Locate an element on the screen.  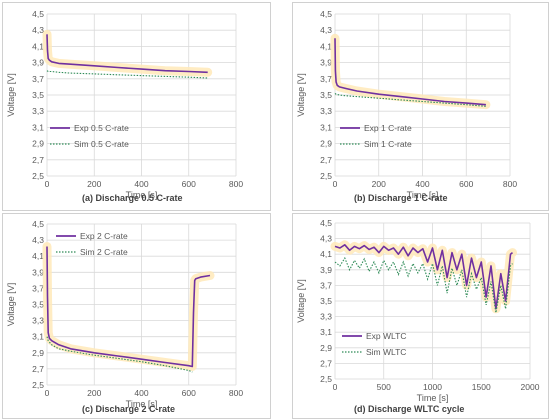
x-tick-label: 500 is located at coordinates (384, 387).